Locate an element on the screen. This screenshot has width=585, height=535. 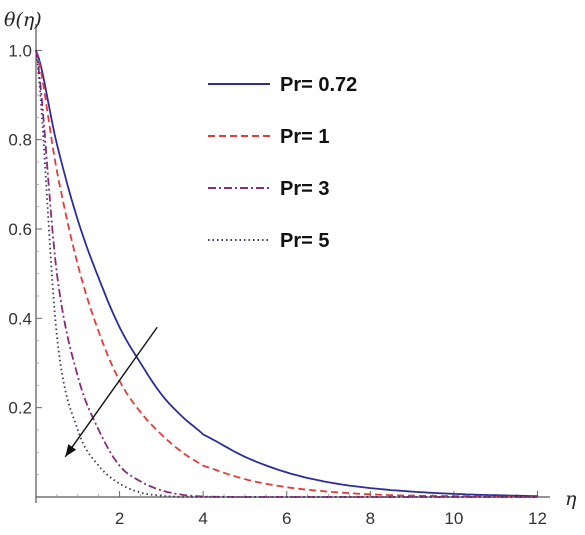
legend-label-4: Pr= 5 is located at coordinates (304, 241).